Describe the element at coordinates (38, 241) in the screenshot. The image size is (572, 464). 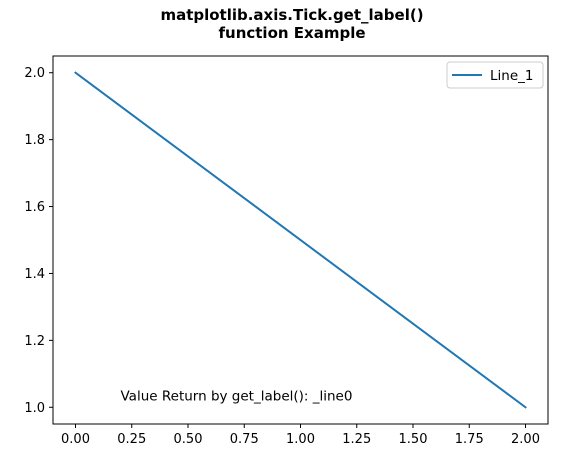
I see `y-axis: 1.0 1.2 1.4 1.6 1.8 2.0` at that location.